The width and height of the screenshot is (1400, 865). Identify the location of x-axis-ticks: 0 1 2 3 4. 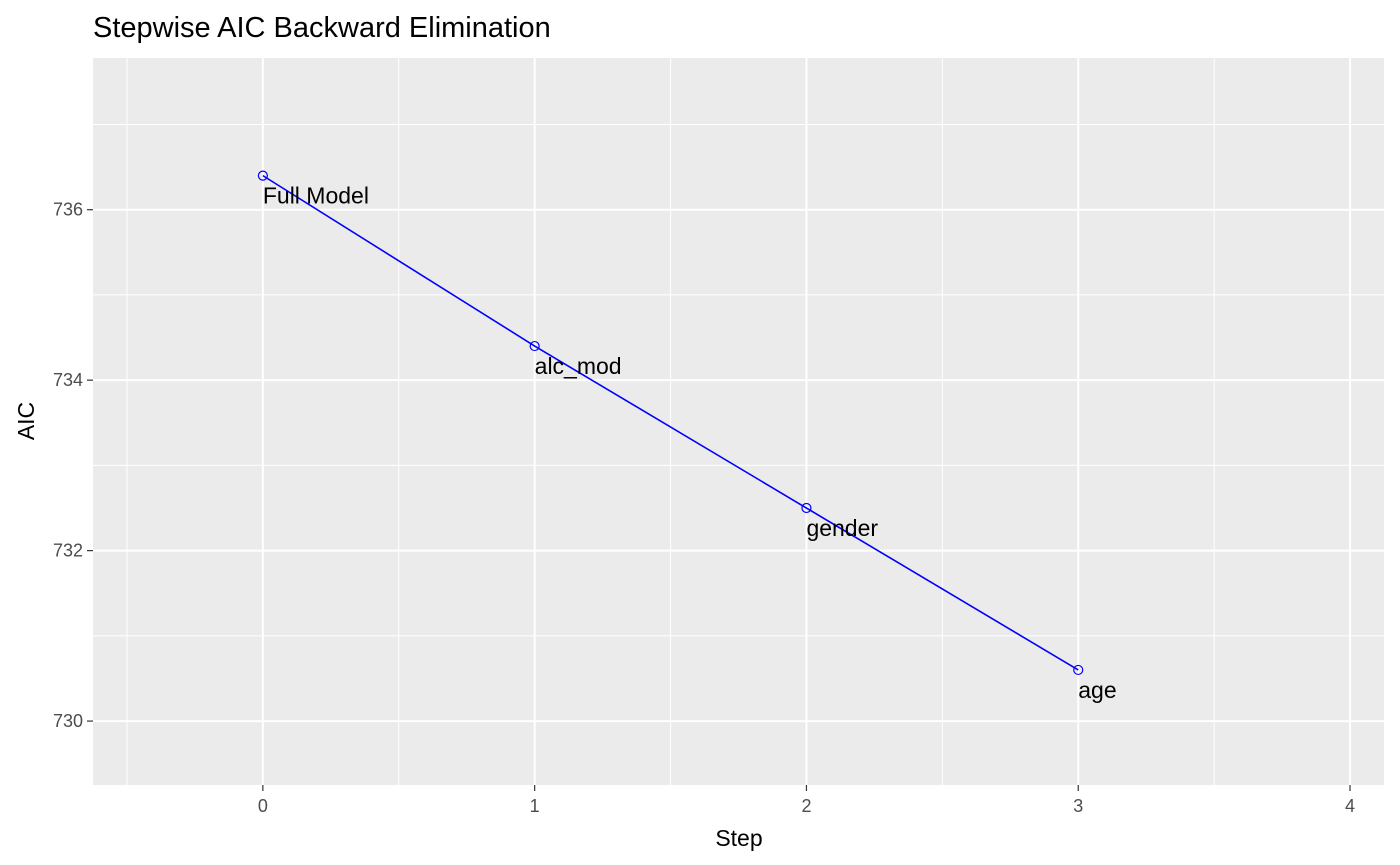
(806, 800).